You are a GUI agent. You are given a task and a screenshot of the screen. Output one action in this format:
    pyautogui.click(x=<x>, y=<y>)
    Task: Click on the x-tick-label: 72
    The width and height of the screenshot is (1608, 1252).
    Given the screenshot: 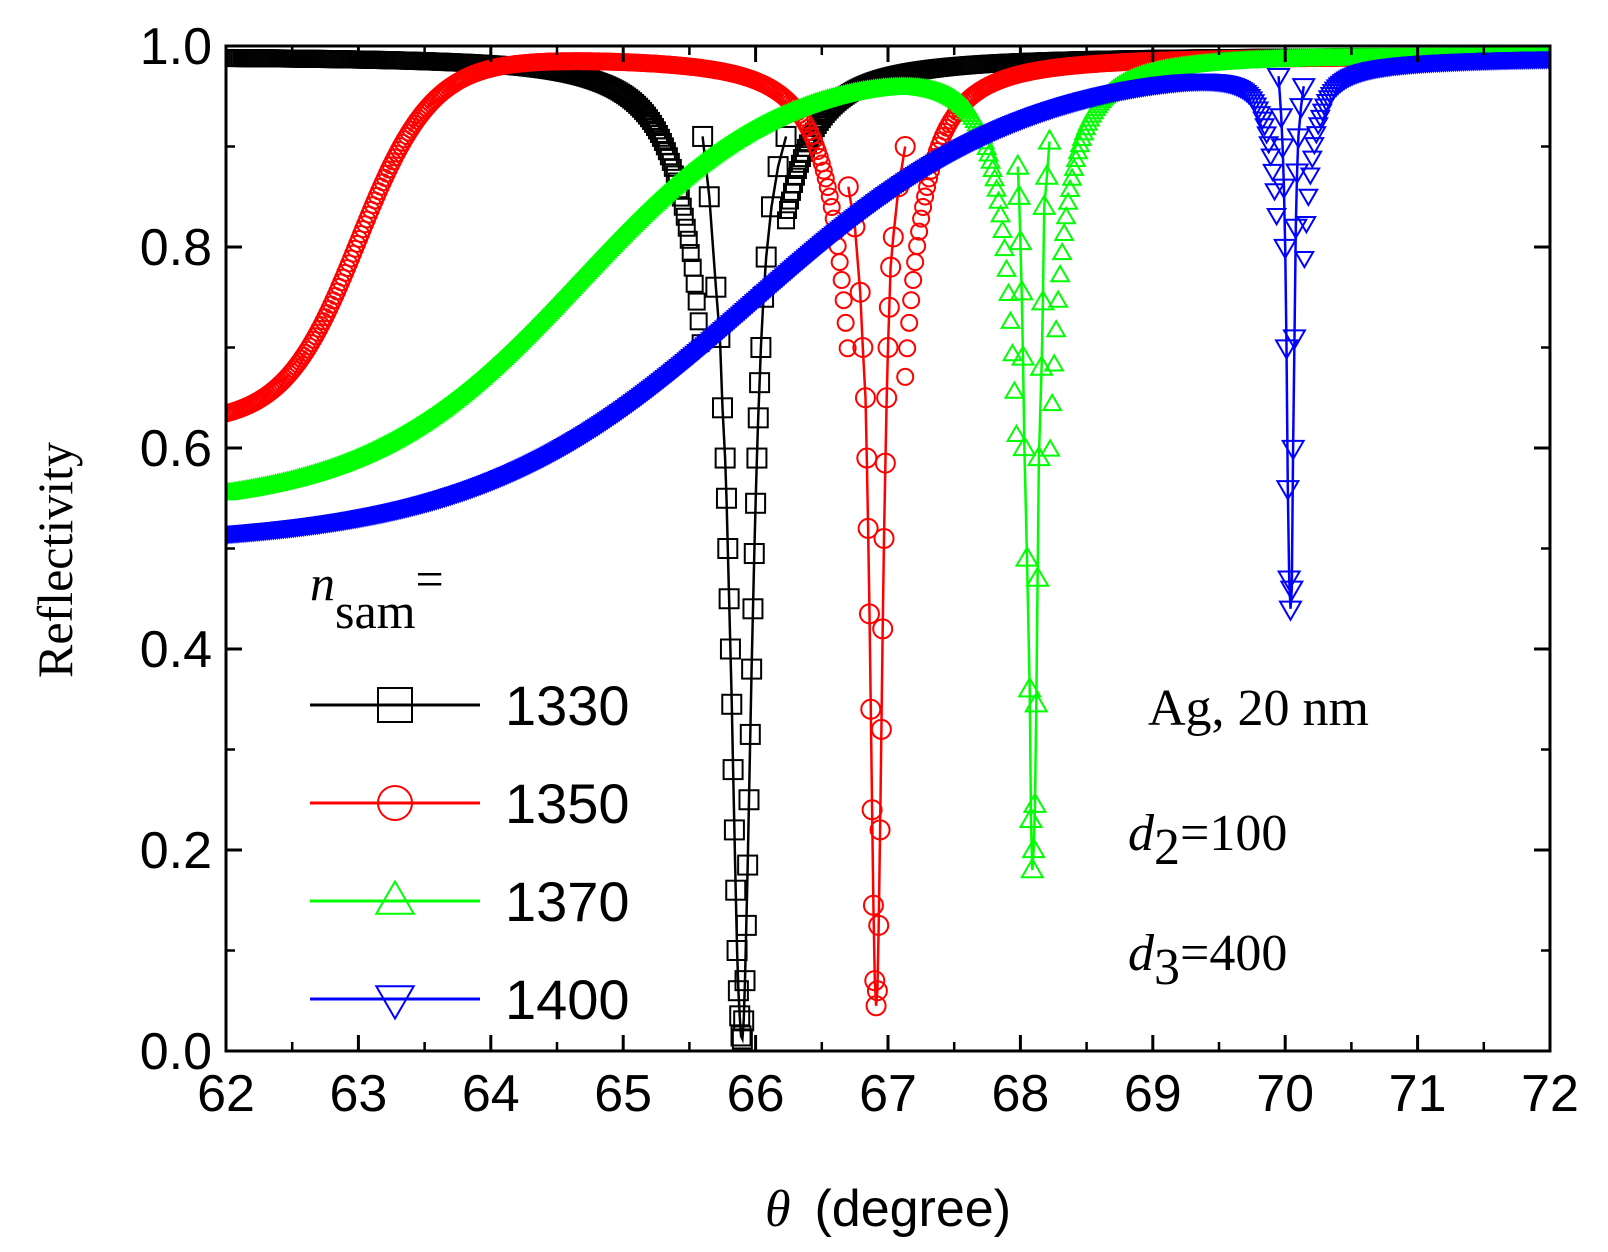 What is the action you would take?
    pyautogui.click(x=1550, y=1094)
    